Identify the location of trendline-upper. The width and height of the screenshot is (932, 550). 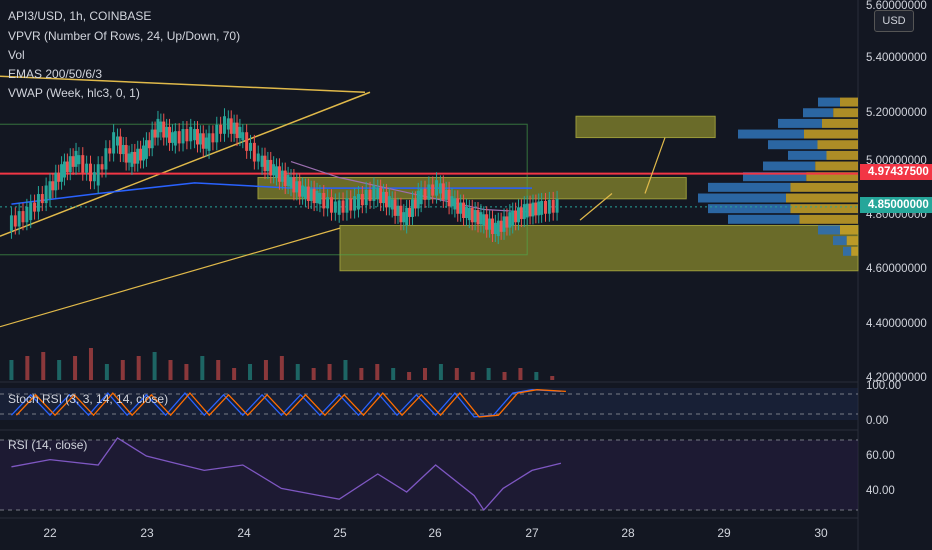
(183, 84).